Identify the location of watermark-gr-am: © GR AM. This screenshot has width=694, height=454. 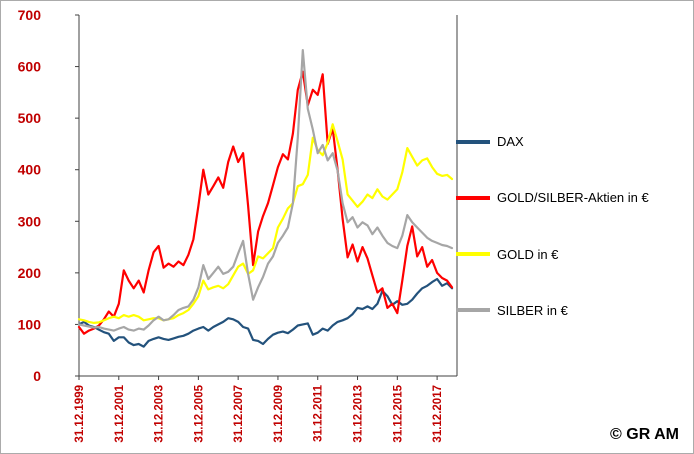
(644, 434).